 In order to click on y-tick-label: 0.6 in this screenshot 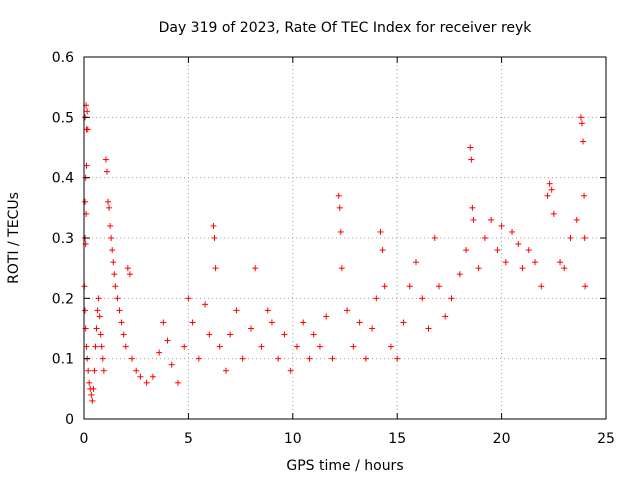, I will do `click(63, 58)`.